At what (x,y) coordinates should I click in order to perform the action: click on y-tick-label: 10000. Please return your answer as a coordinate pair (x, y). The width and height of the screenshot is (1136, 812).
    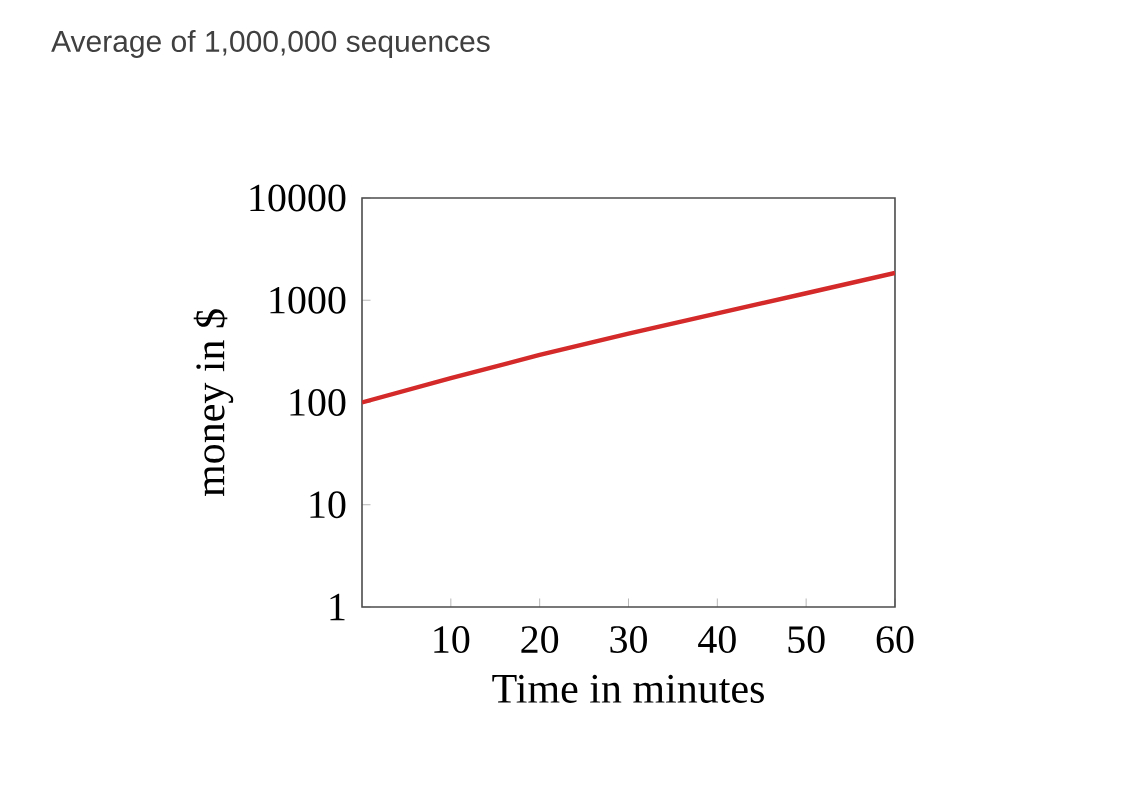
    Looking at the image, I should click on (298, 198).